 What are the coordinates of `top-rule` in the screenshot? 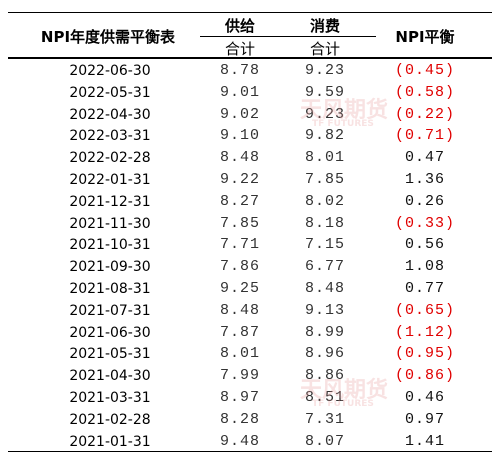 It's located at (250, 12).